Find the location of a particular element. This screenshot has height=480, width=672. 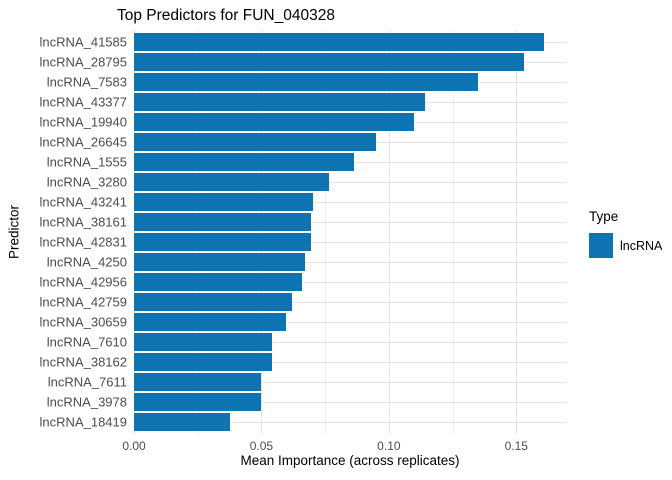

x-tick-label: 0.05 is located at coordinates (261, 446).